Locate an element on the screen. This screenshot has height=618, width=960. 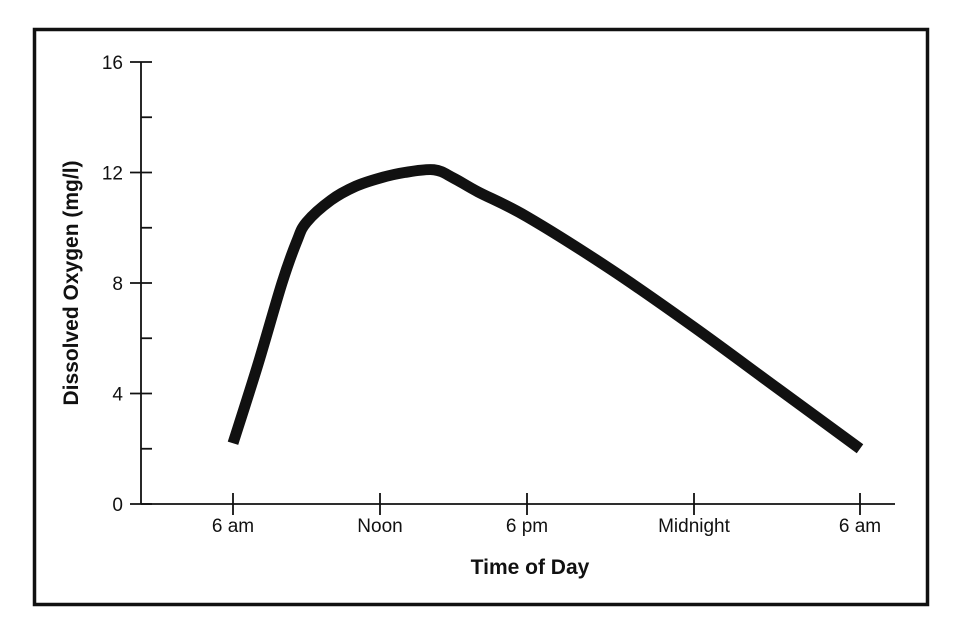
x-axis-label: Time of Day is located at coordinates (530, 567).